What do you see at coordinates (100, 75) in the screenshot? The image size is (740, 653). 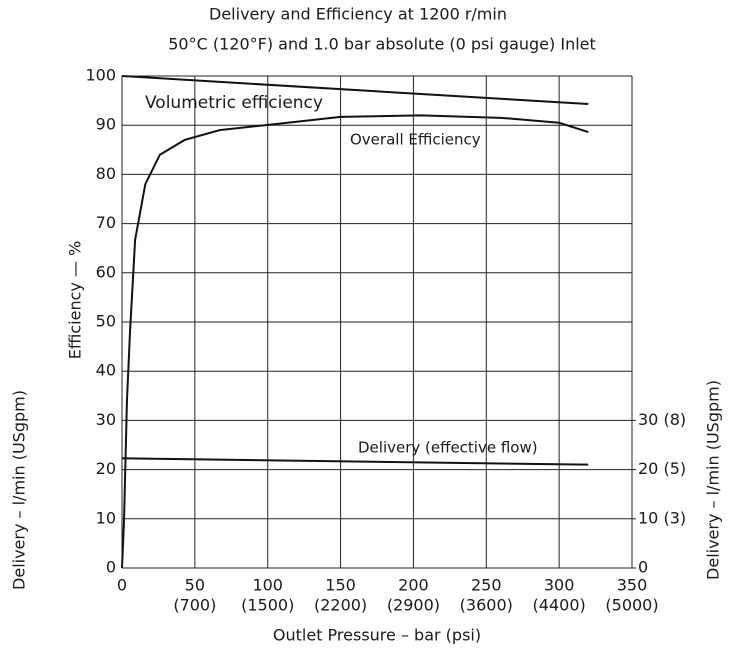 I see `y-tick-label: 100` at bounding box center [100, 75].